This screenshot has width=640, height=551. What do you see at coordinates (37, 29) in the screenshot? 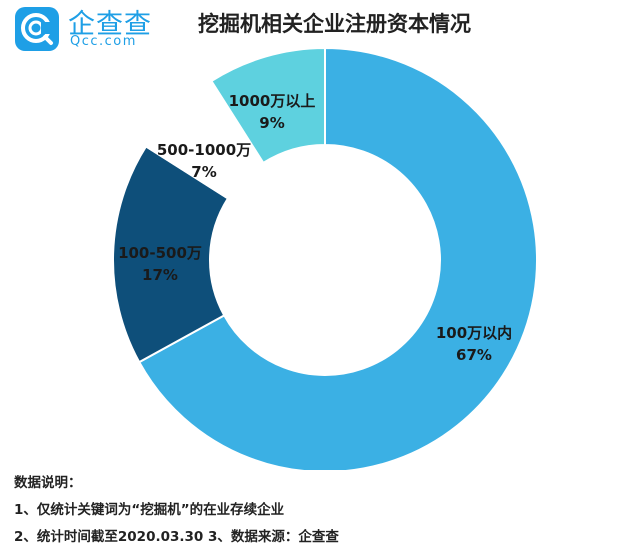
I see `qcc-logo-icon` at bounding box center [37, 29].